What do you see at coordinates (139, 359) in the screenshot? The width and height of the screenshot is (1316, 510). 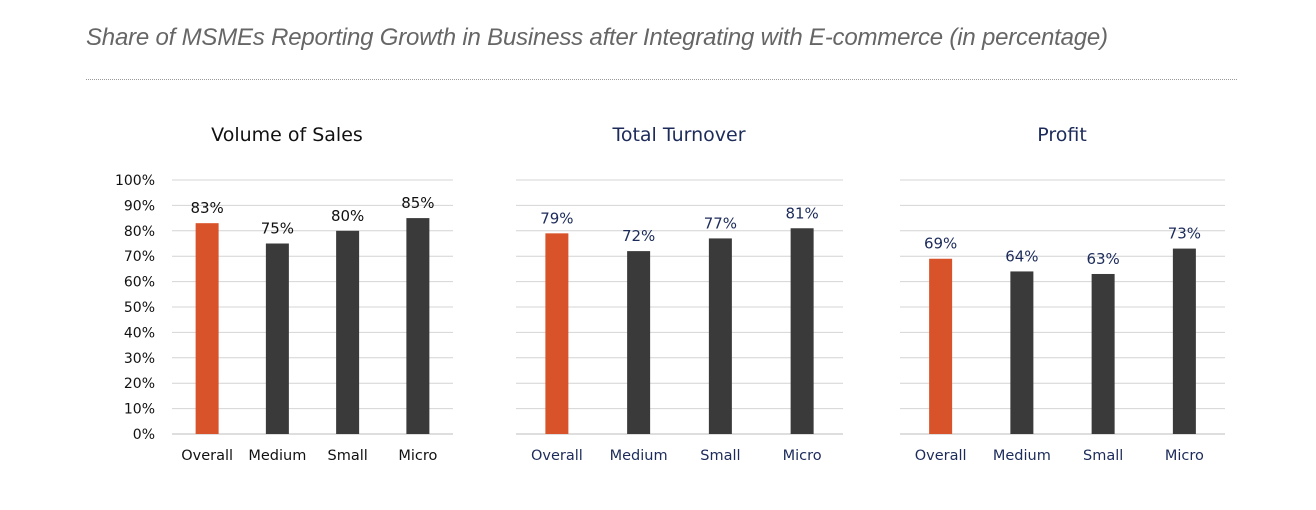 I see `y-tick-label: 30%` at bounding box center [139, 359].